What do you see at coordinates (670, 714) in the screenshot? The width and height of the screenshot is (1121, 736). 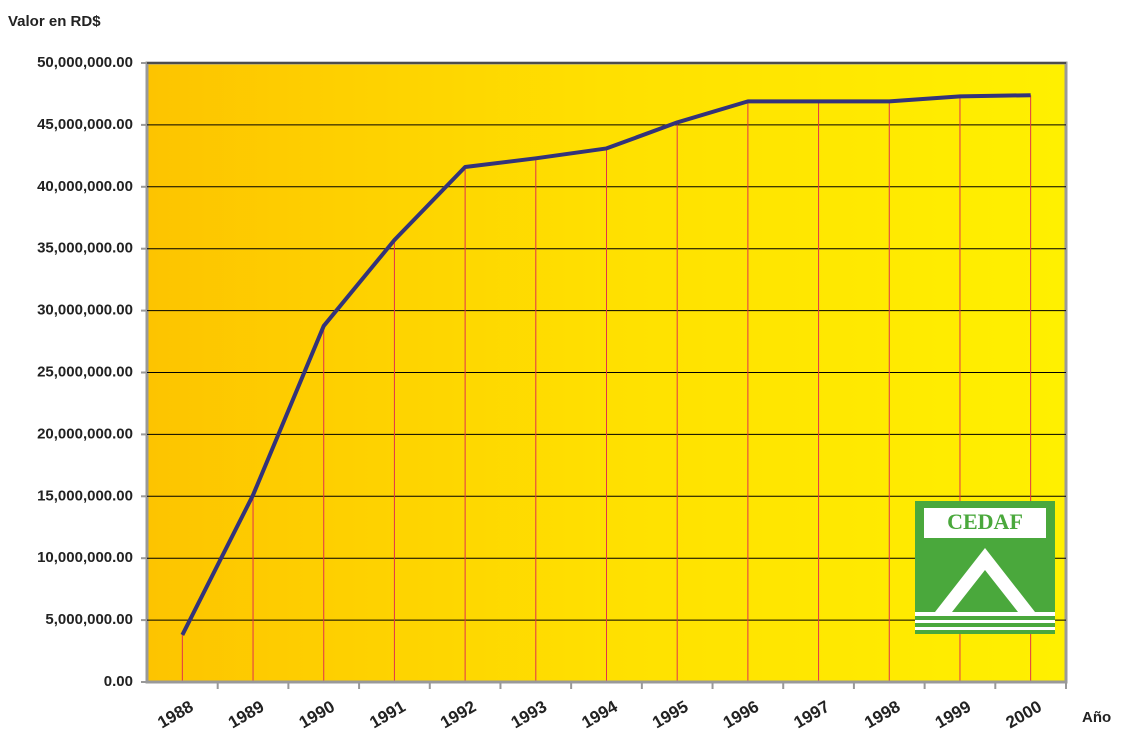 I see `x-tick-label: 1995` at bounding box center [670, 714].